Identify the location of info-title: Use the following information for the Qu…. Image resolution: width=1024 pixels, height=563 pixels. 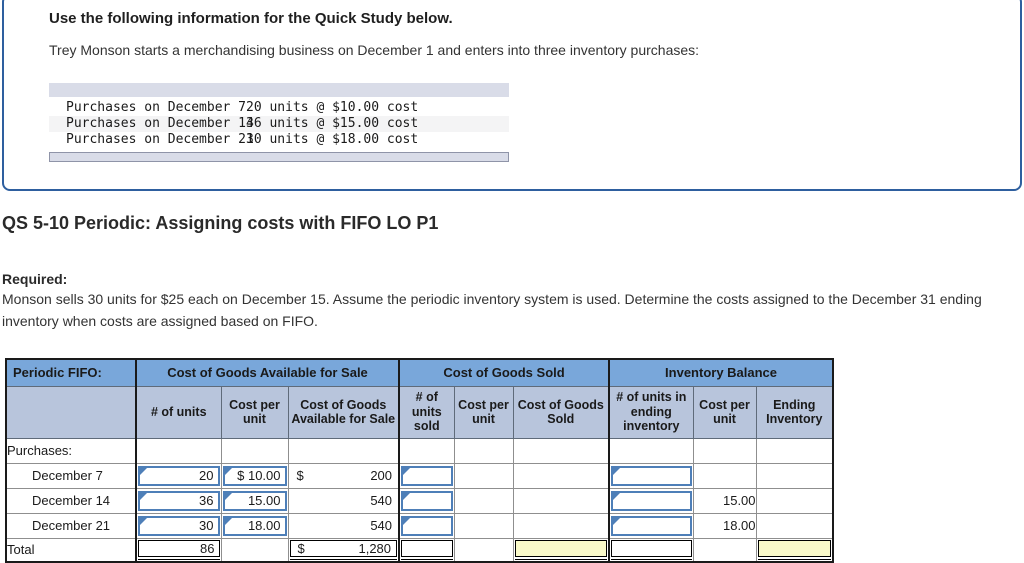
(251, 18).